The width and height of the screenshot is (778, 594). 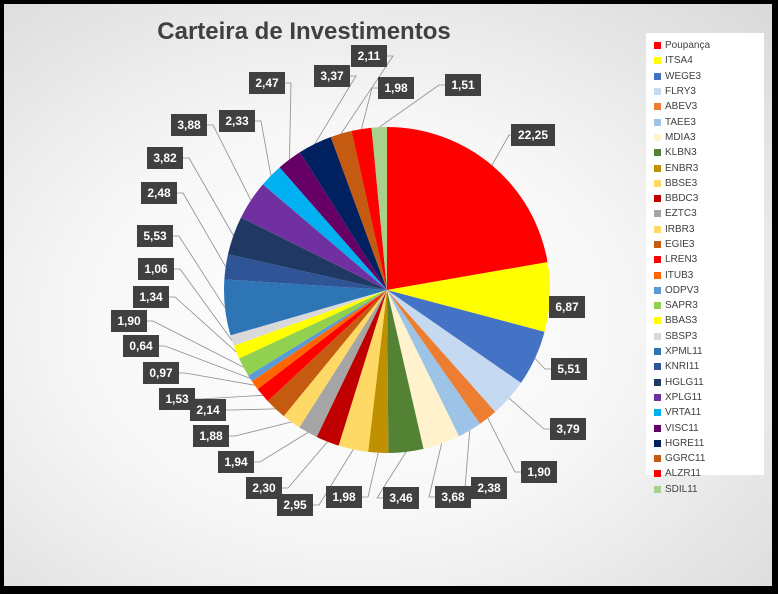 I want to click on data-label-text: 2,38, so click(x=489, y=488).